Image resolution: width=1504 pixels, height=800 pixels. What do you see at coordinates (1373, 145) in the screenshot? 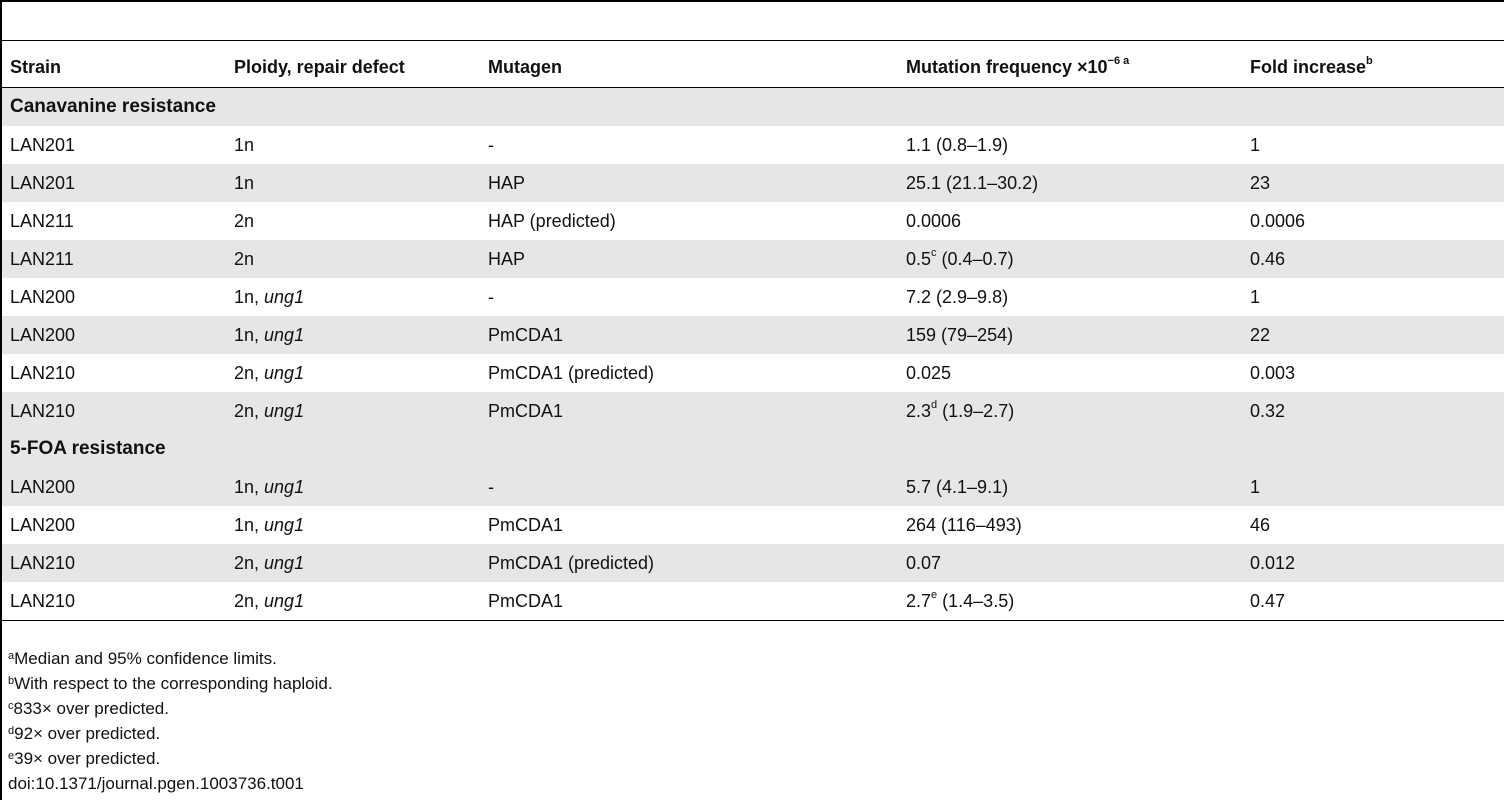
I see `fold-cell: 1` at bounding box center [1373, 145].